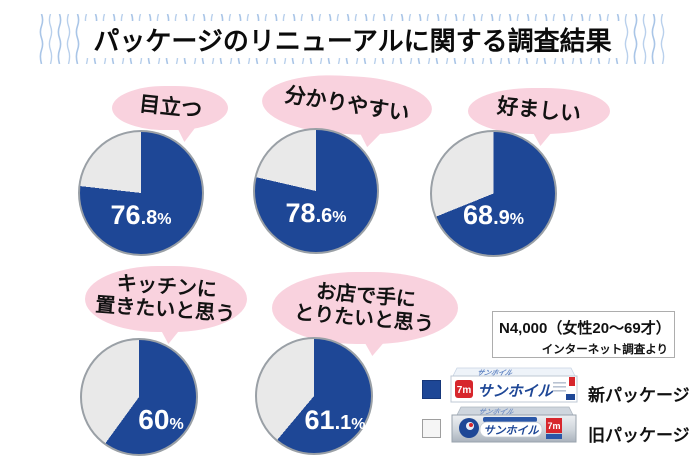  What do you see at coordinates (639, 395) in the screenshot?
I see `legend-label-new-package: 新パッケージ` at bounding box center [639, 395].